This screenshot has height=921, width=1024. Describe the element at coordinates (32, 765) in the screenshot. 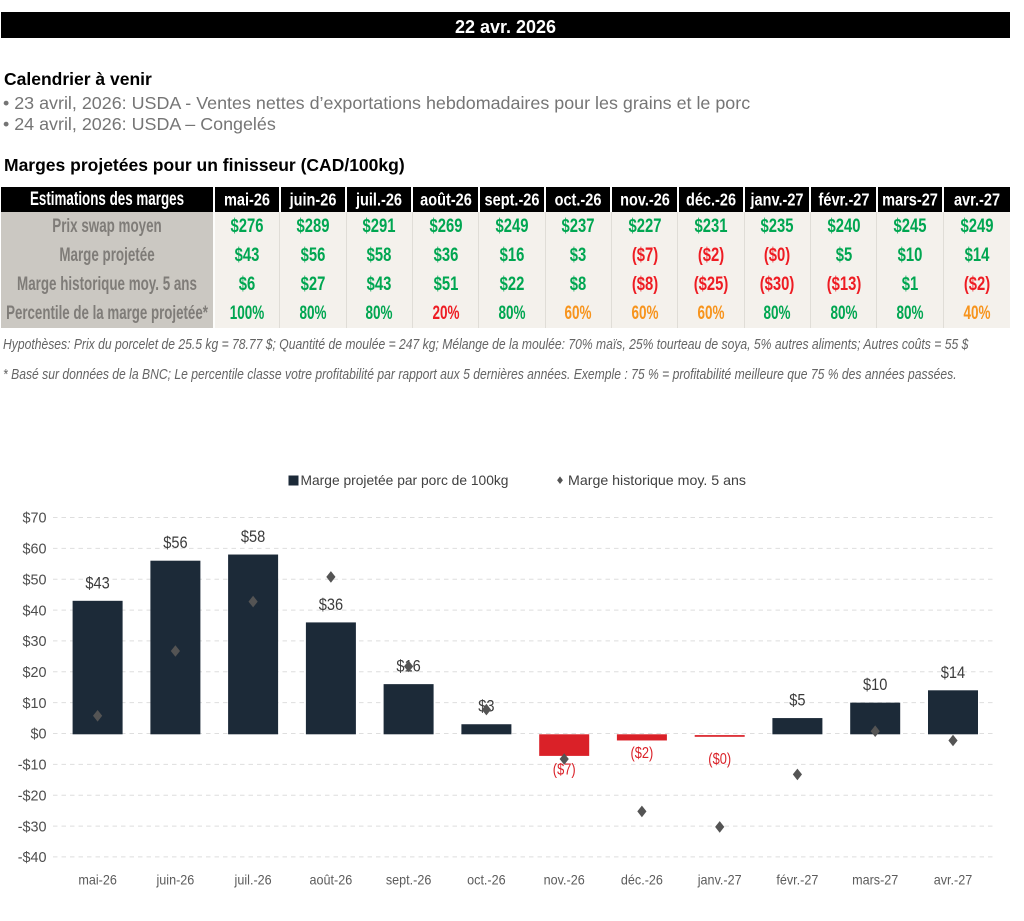

I see `svg-text: -$10` at that location.